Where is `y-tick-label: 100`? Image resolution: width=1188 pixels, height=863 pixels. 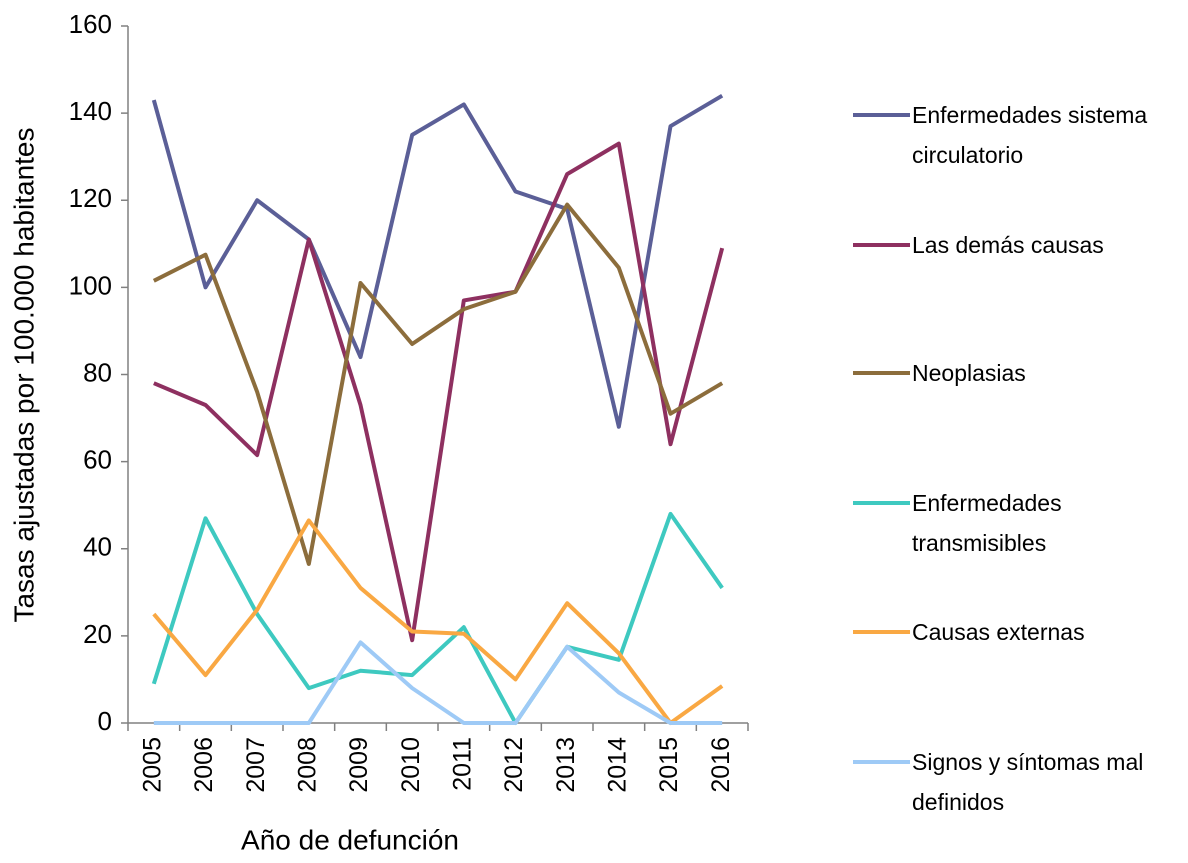 y-tick-label: 100 is located at coordinates (90, 285).